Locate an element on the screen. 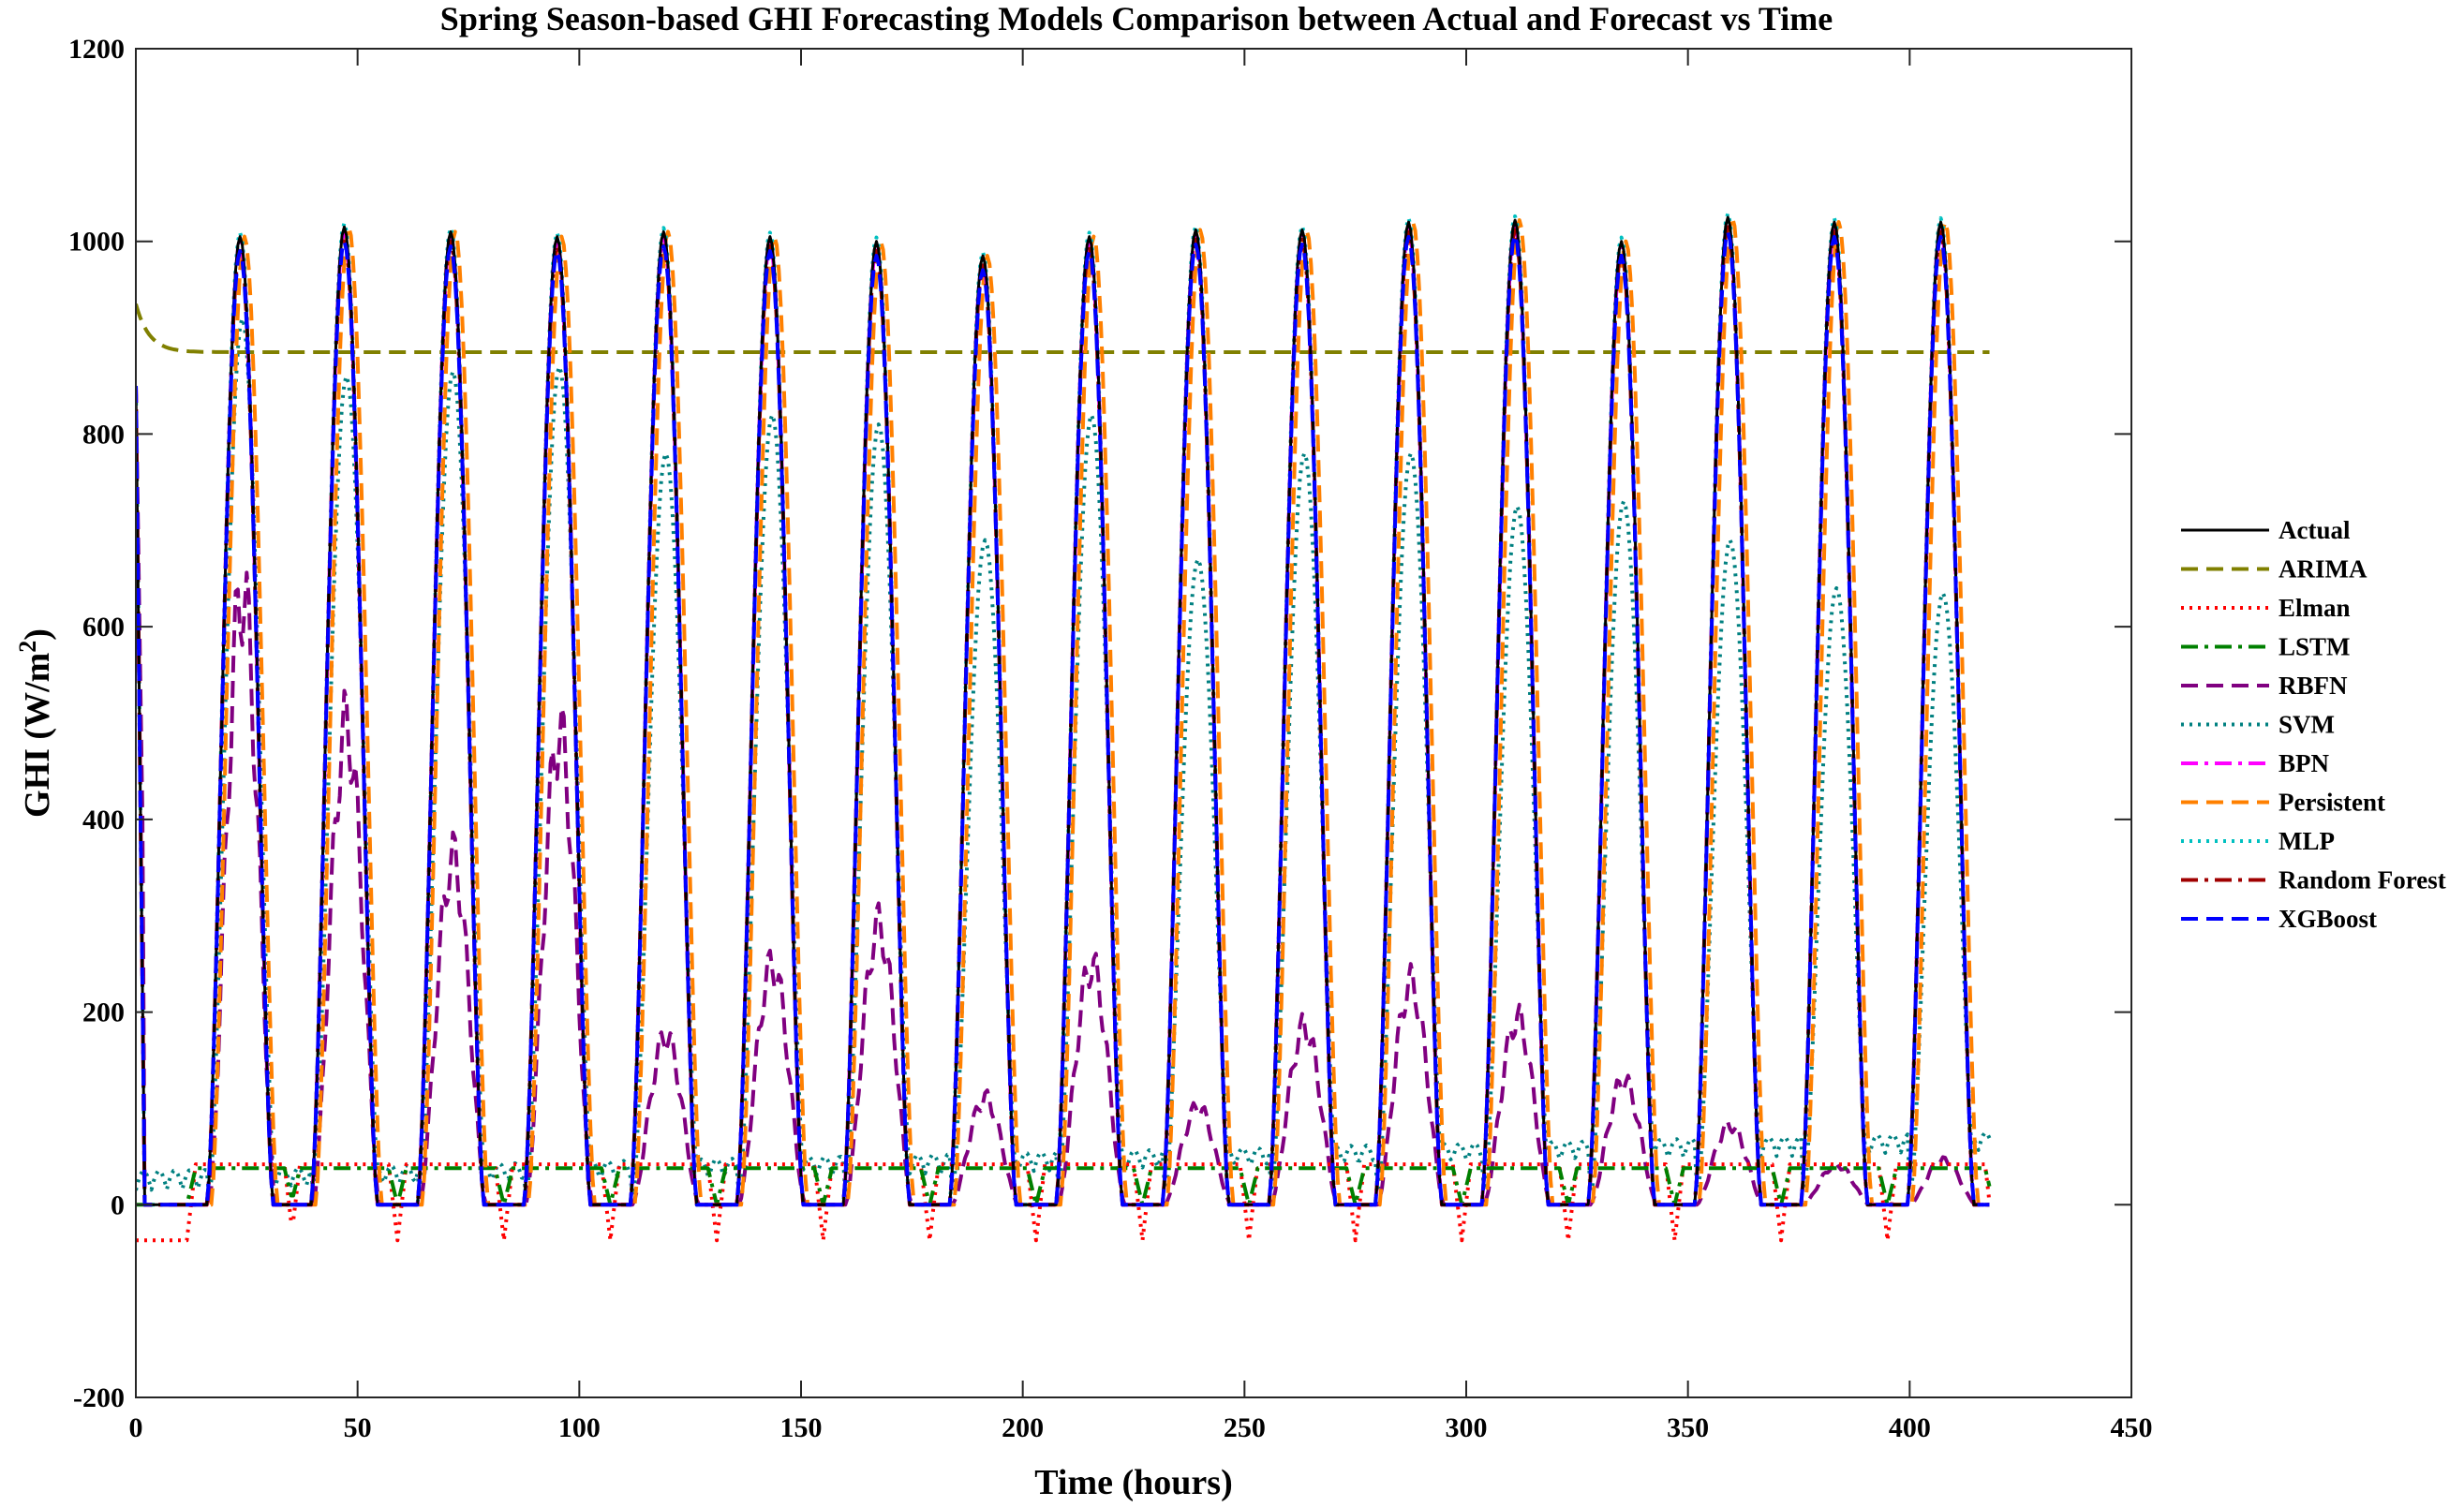 This screenshot has width=2464, height=1507. legend-item: BPN is located at coordinates (2256, 763).